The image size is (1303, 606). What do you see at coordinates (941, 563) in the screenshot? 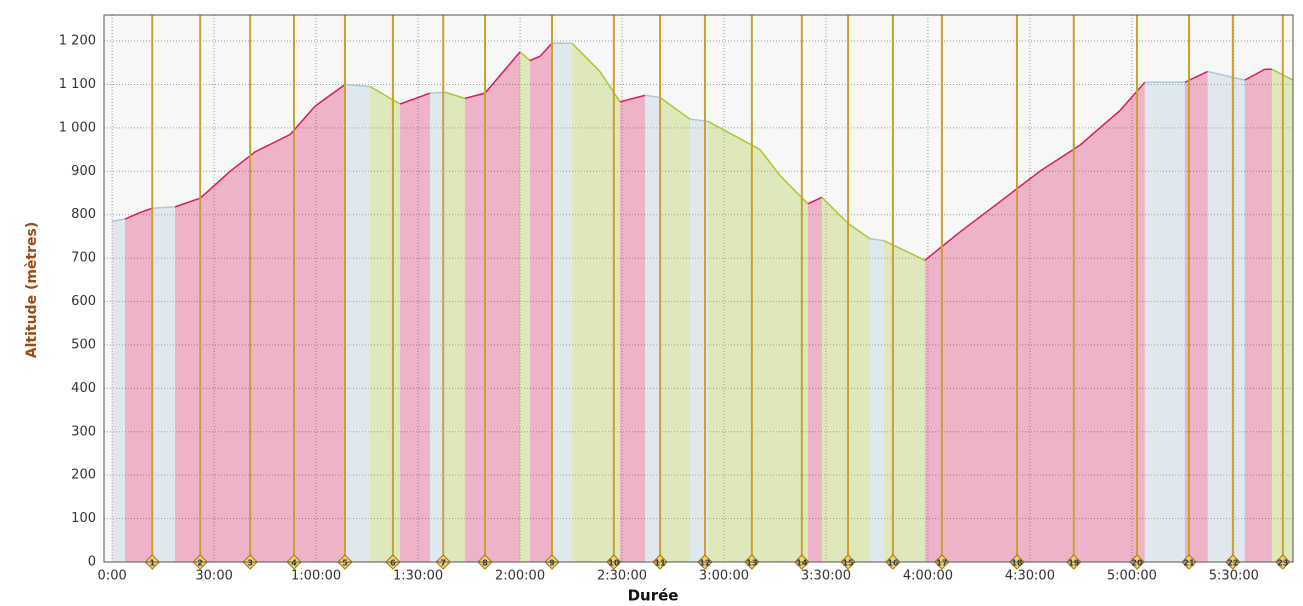
I see `lap-label: 17` at bounding box center [941, 563].